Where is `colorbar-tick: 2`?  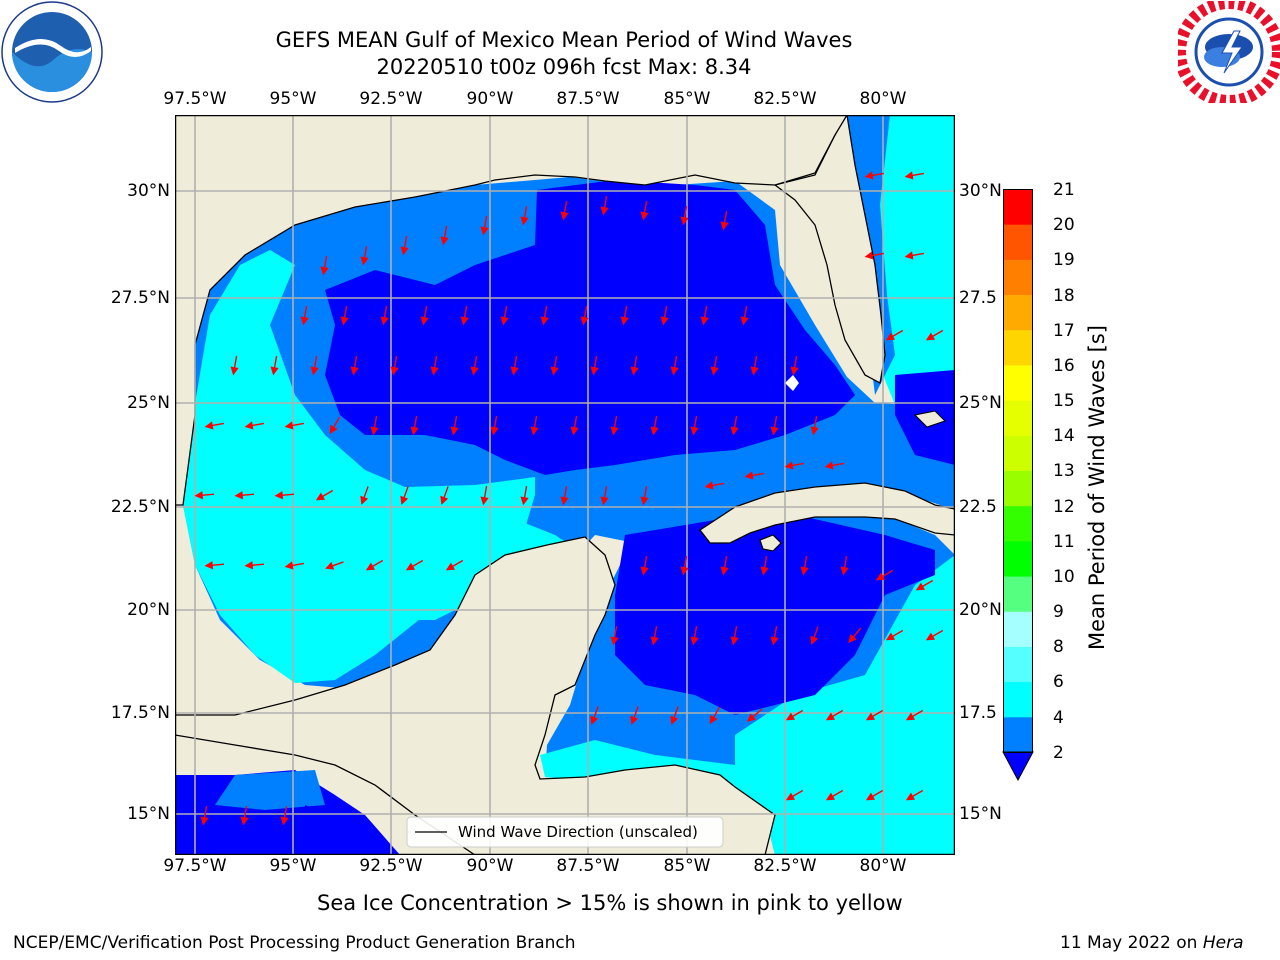
colorbar-tick: 2 is located at coordinates (1058, 753).